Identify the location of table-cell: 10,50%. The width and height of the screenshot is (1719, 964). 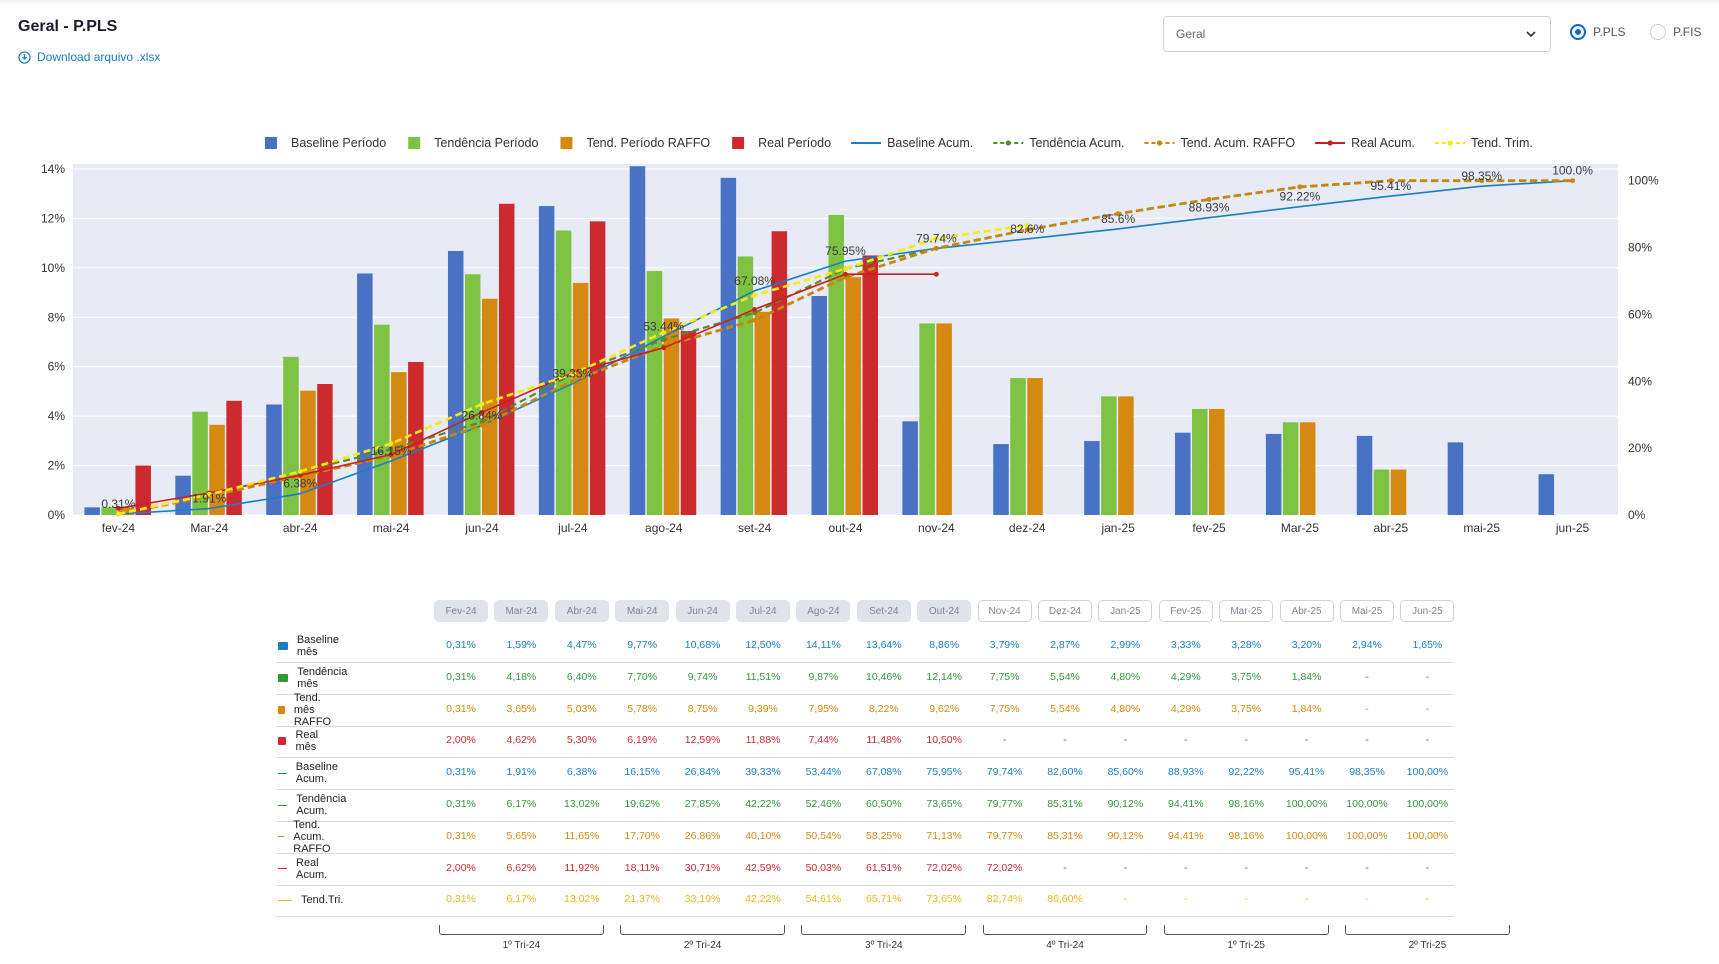
(944, 740).